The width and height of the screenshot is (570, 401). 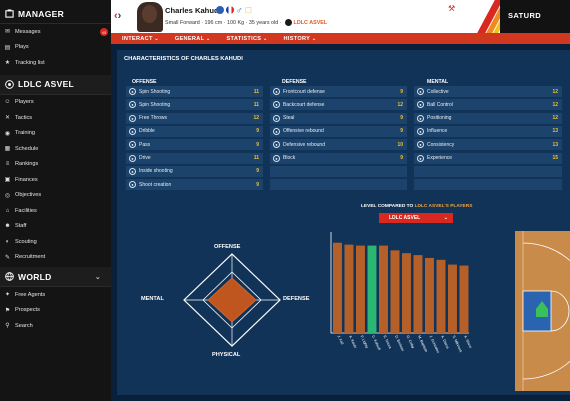 I want to click on radar-label-mental: MENTAL, so click(x=152, y=299).